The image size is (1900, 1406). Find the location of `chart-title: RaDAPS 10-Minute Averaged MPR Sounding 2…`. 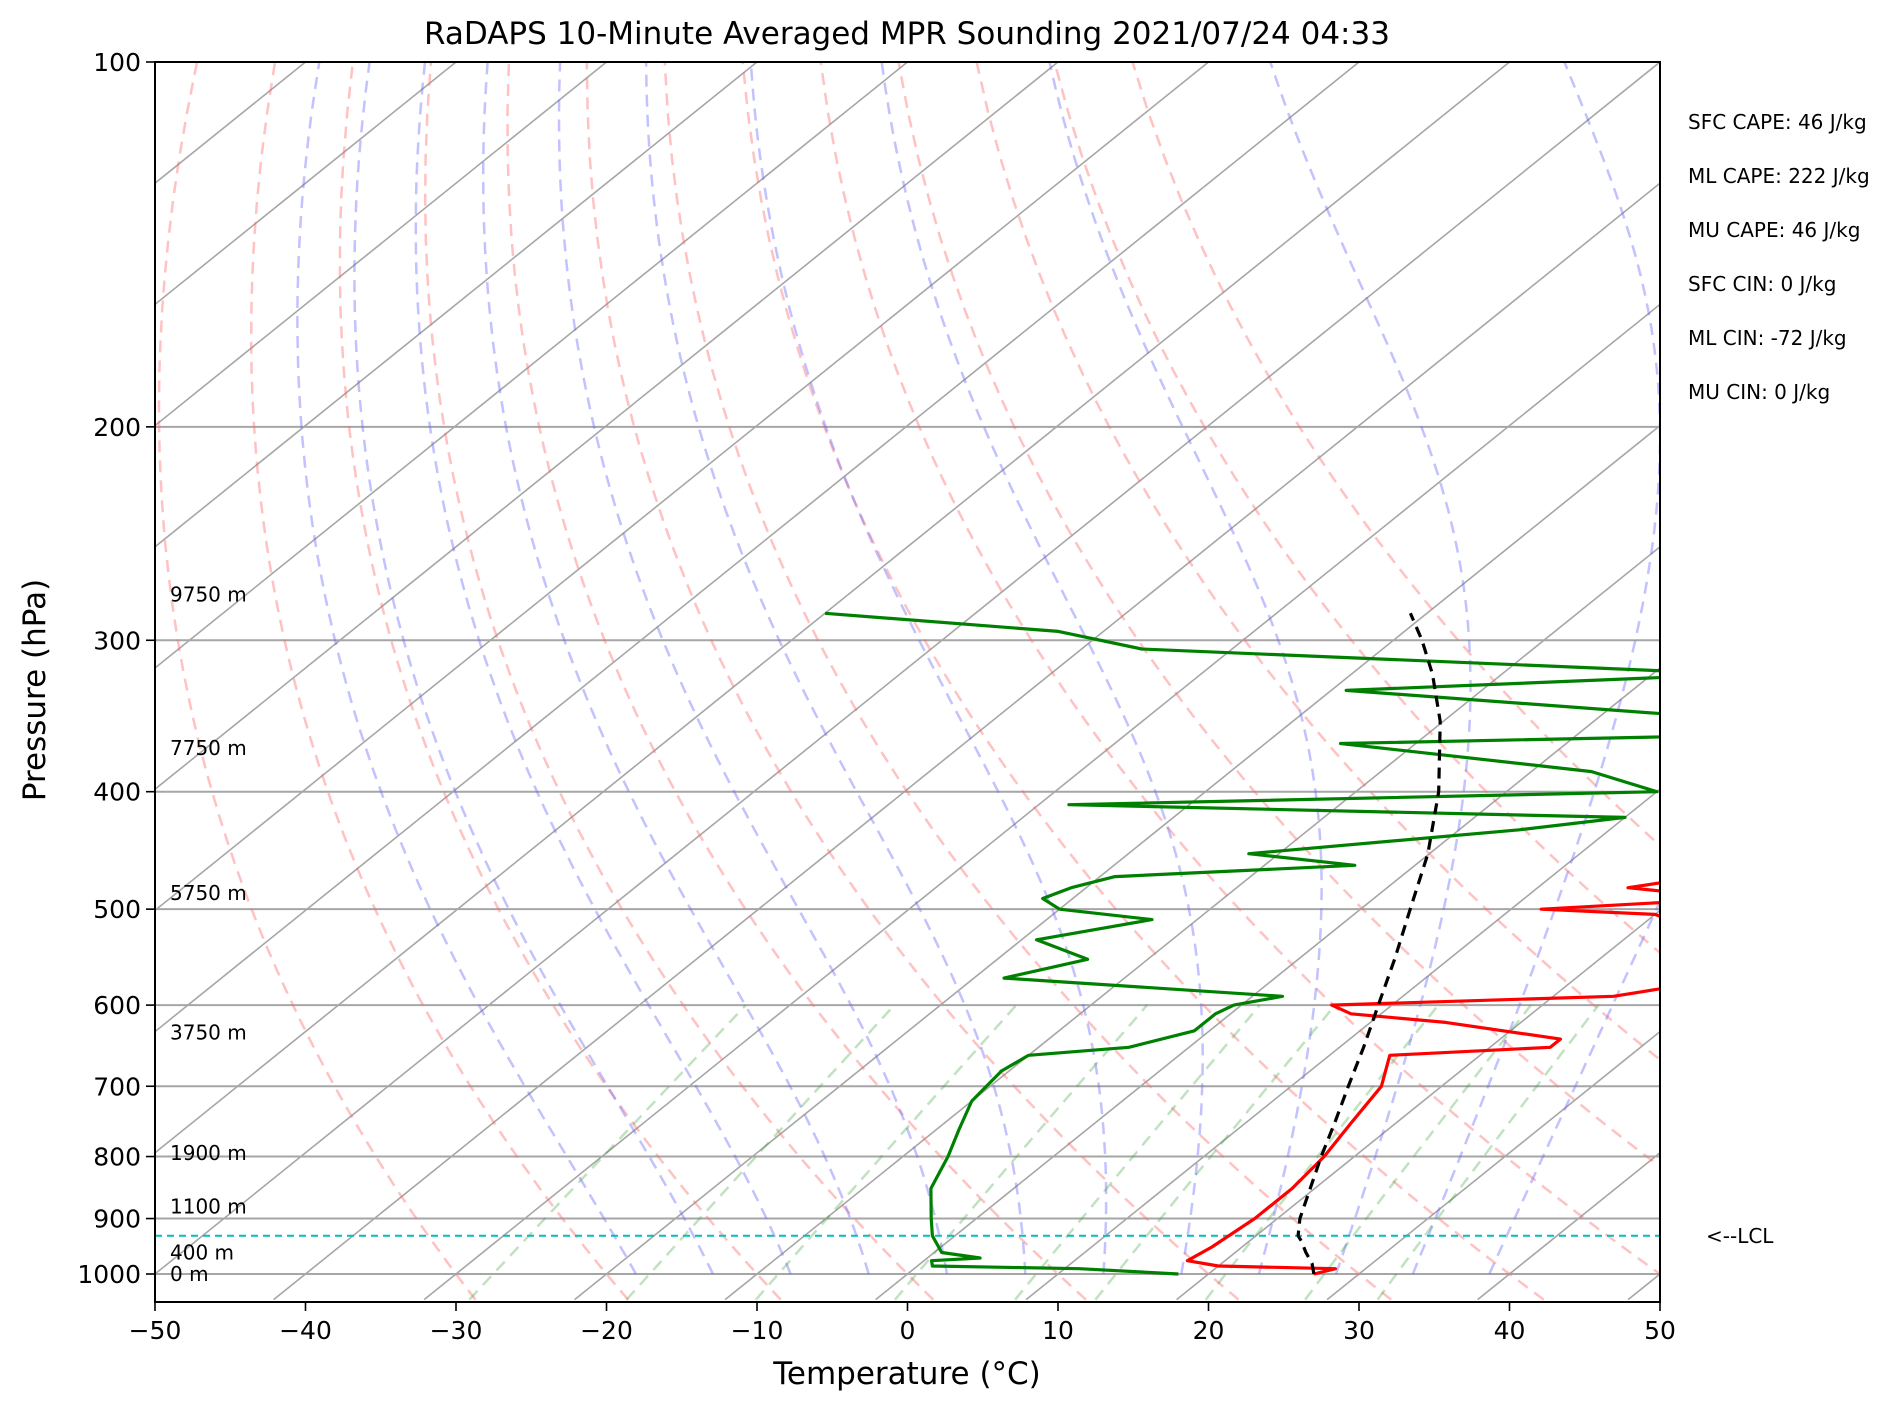

chart-title: RaDAPS 10-Minute Averaged MPR Sounding 2… is located at coordinates (907, 34).